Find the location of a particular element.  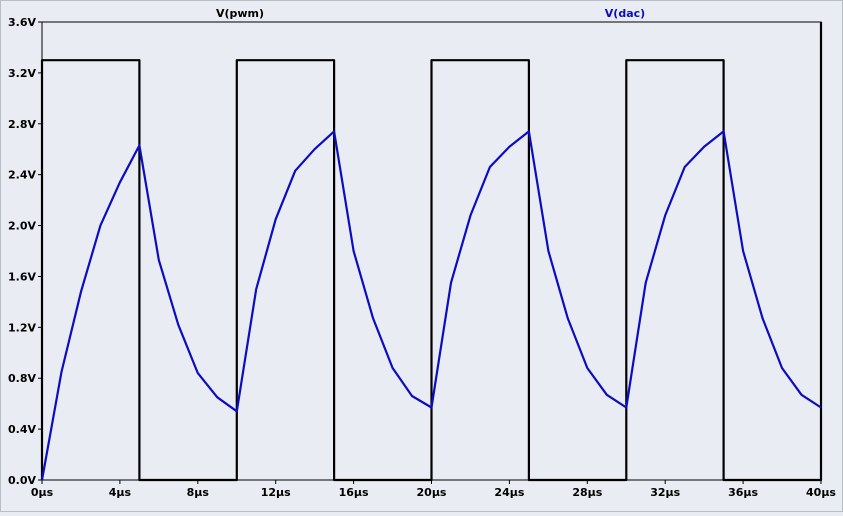

y-tick-label: 2.0V is located at coordinates (22, 226).